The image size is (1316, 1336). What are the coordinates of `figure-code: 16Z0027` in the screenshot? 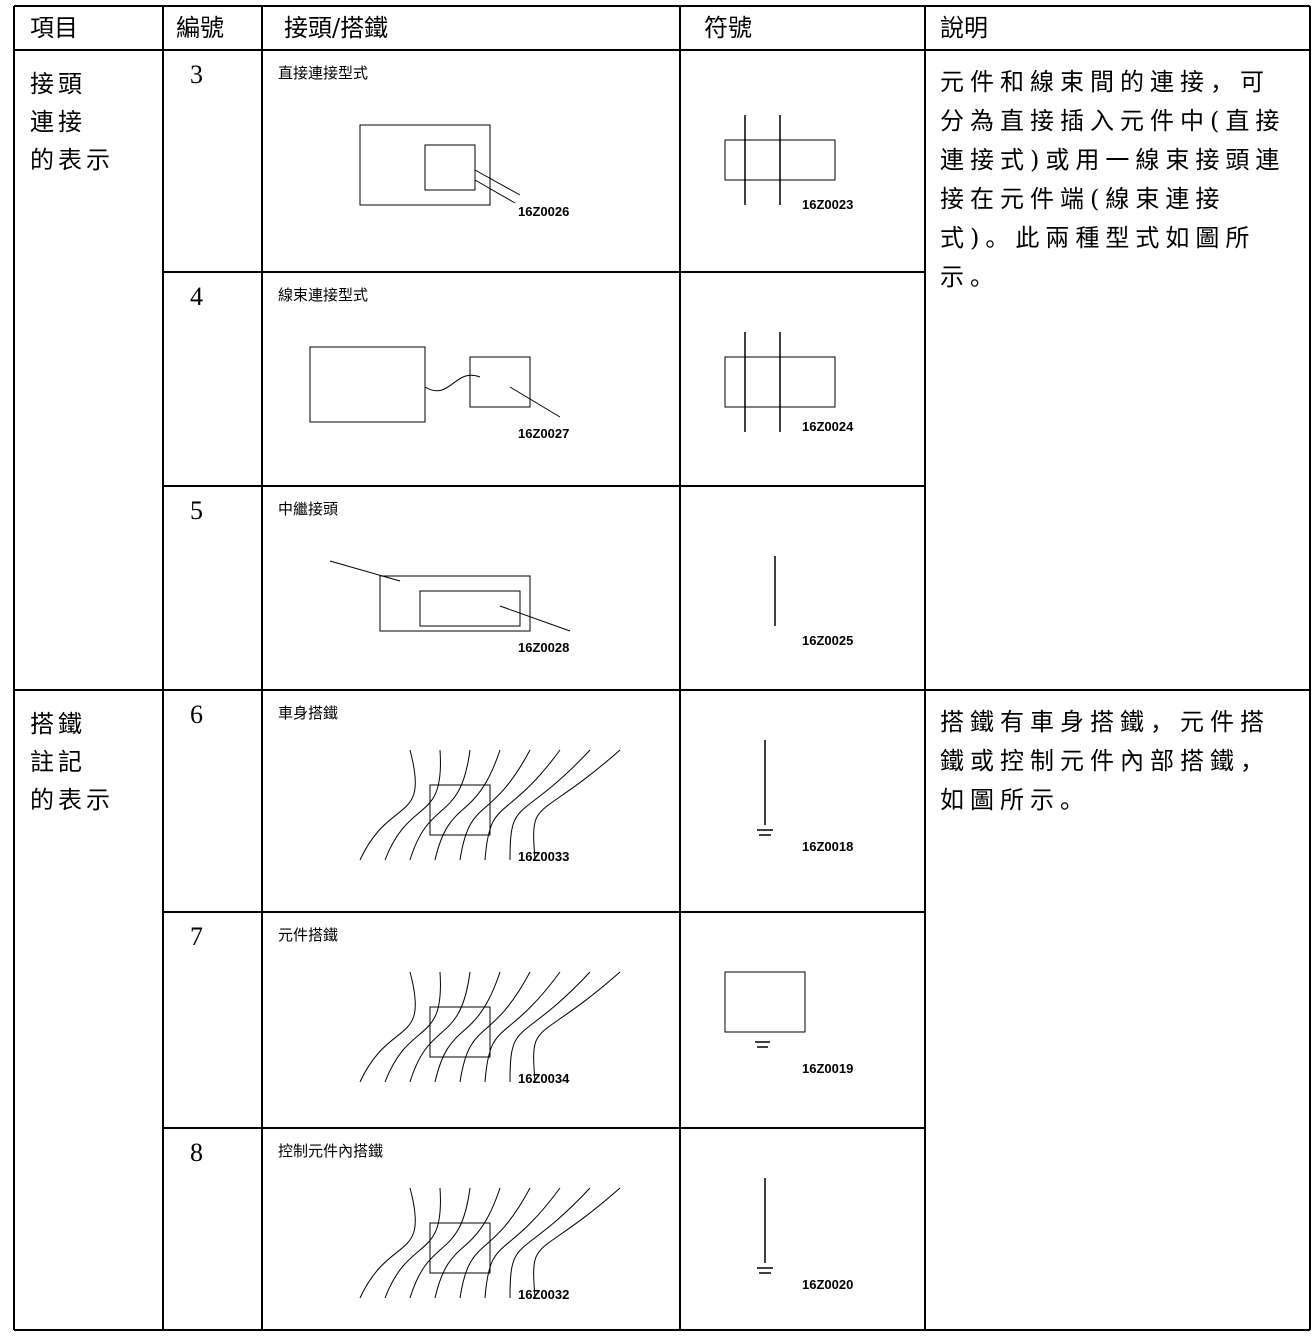 It's located at (544, 433).